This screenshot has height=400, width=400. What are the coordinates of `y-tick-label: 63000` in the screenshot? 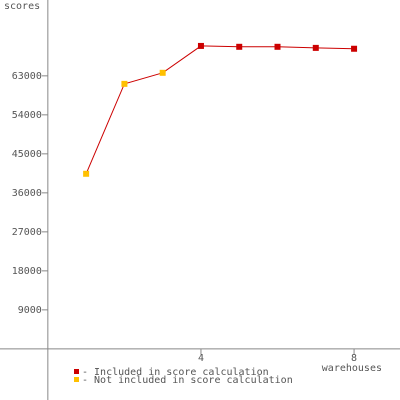 It's located at (27, 76).